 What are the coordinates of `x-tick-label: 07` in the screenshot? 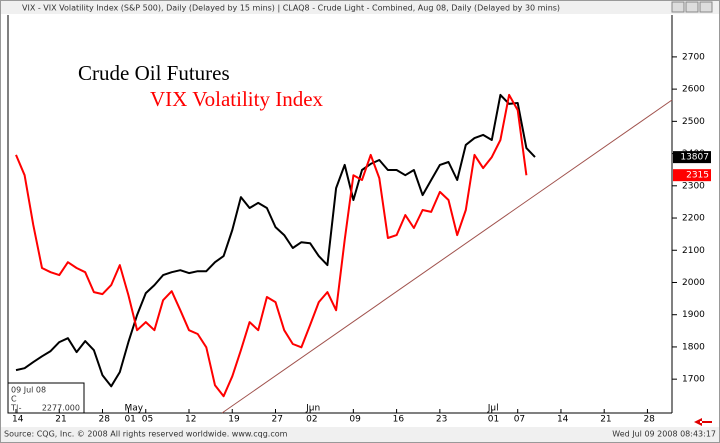 It's located at (519, 420).